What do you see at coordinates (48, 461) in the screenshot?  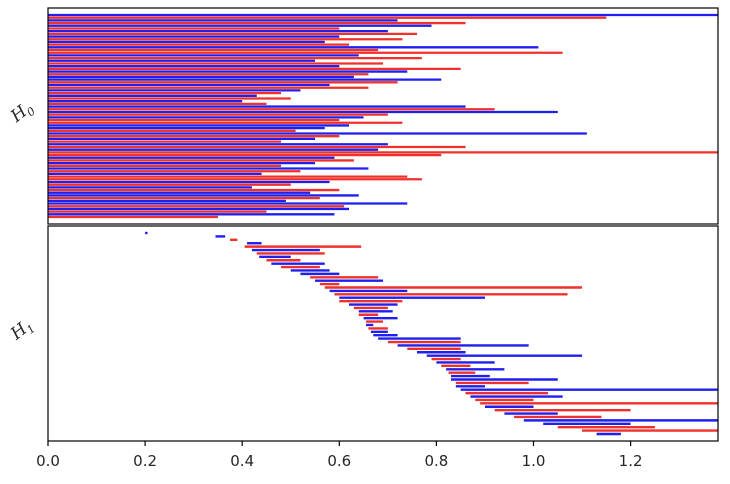 I see `x-tick-label-0: 0.0` at bounding box center [48, 461].